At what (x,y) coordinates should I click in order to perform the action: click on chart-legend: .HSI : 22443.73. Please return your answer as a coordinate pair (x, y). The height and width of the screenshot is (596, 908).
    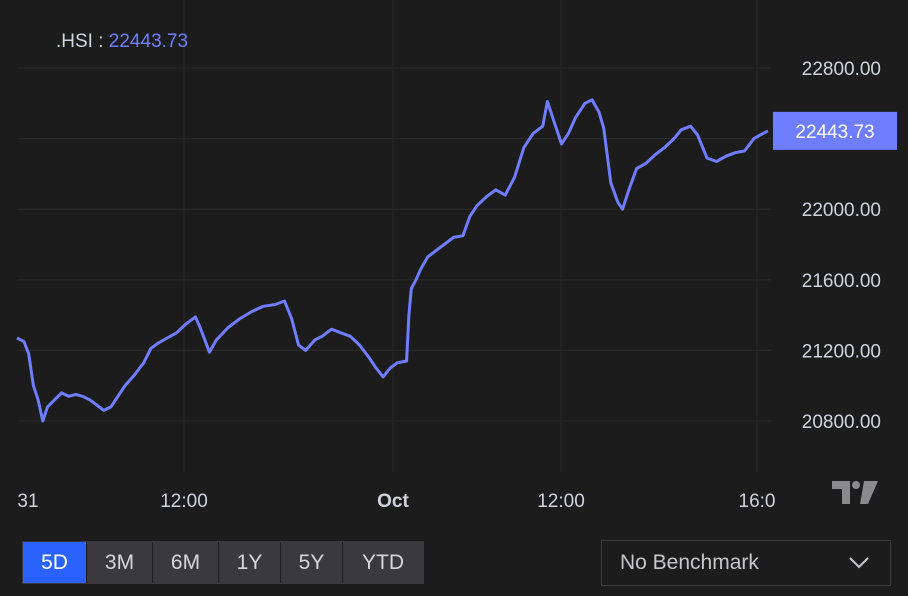
    Looking at the image, I should click on (122, 42).